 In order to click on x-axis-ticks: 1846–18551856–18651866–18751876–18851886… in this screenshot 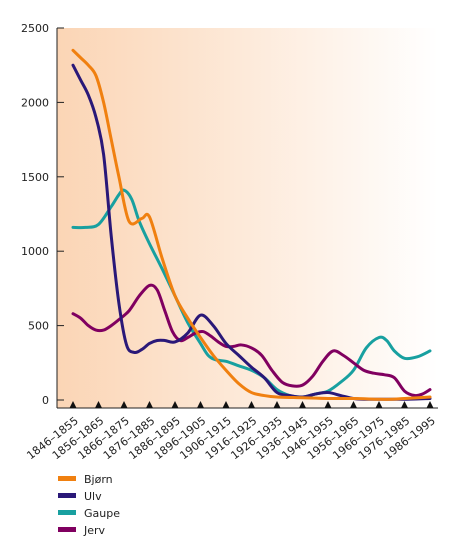, I will do `click(231, 431)`.